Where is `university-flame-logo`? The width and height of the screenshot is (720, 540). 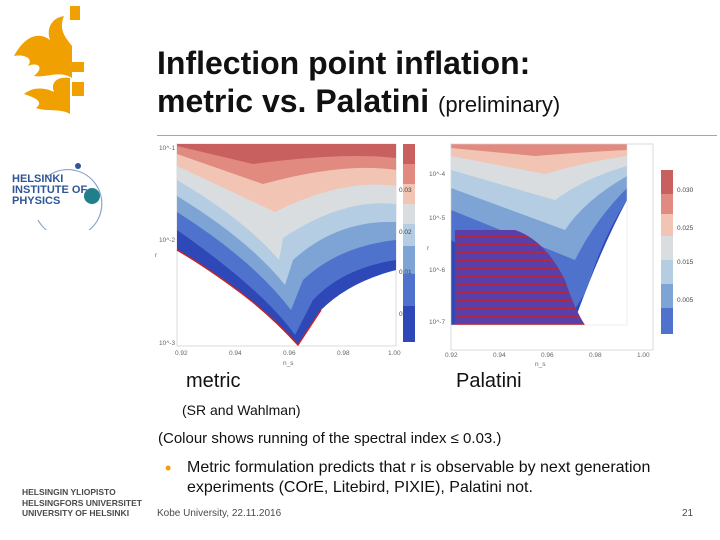 university-flame-logo is located at coordinates (49, 60).